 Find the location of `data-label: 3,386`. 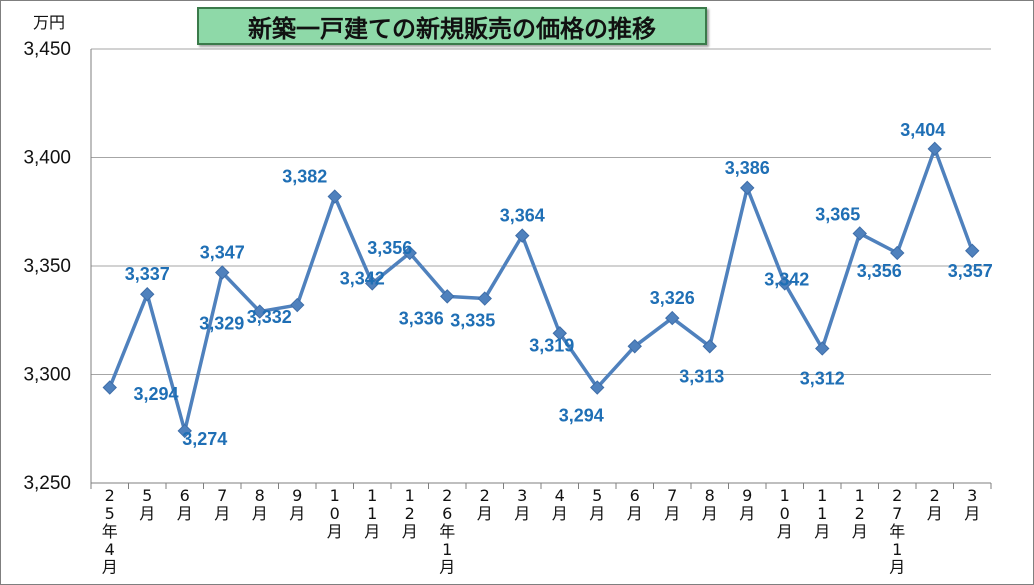

data-label: 3,386 is located at coordinates (747, 168).